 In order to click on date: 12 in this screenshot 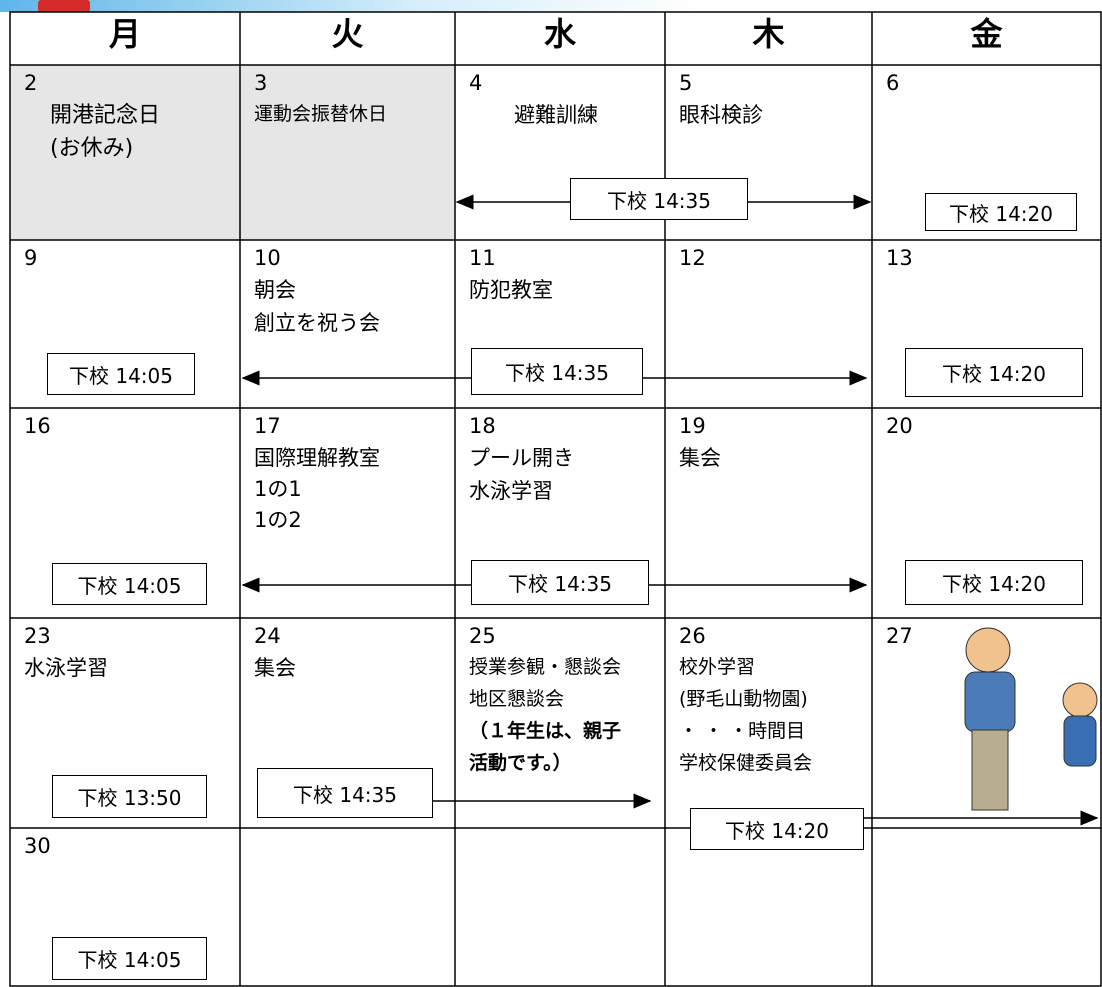, I will do `click(692, 258)`.